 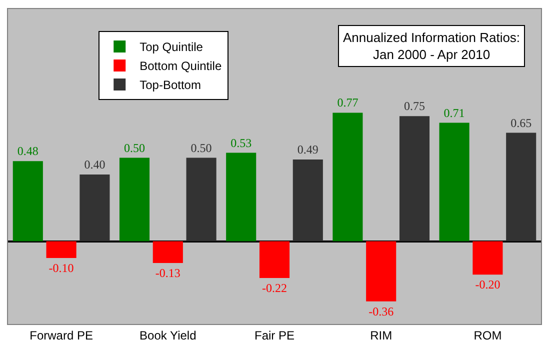 What do you see at coordinates (488, 335) in the screenshot?
I see `x-tick-label: ROM` at bounding box center [488, 335].